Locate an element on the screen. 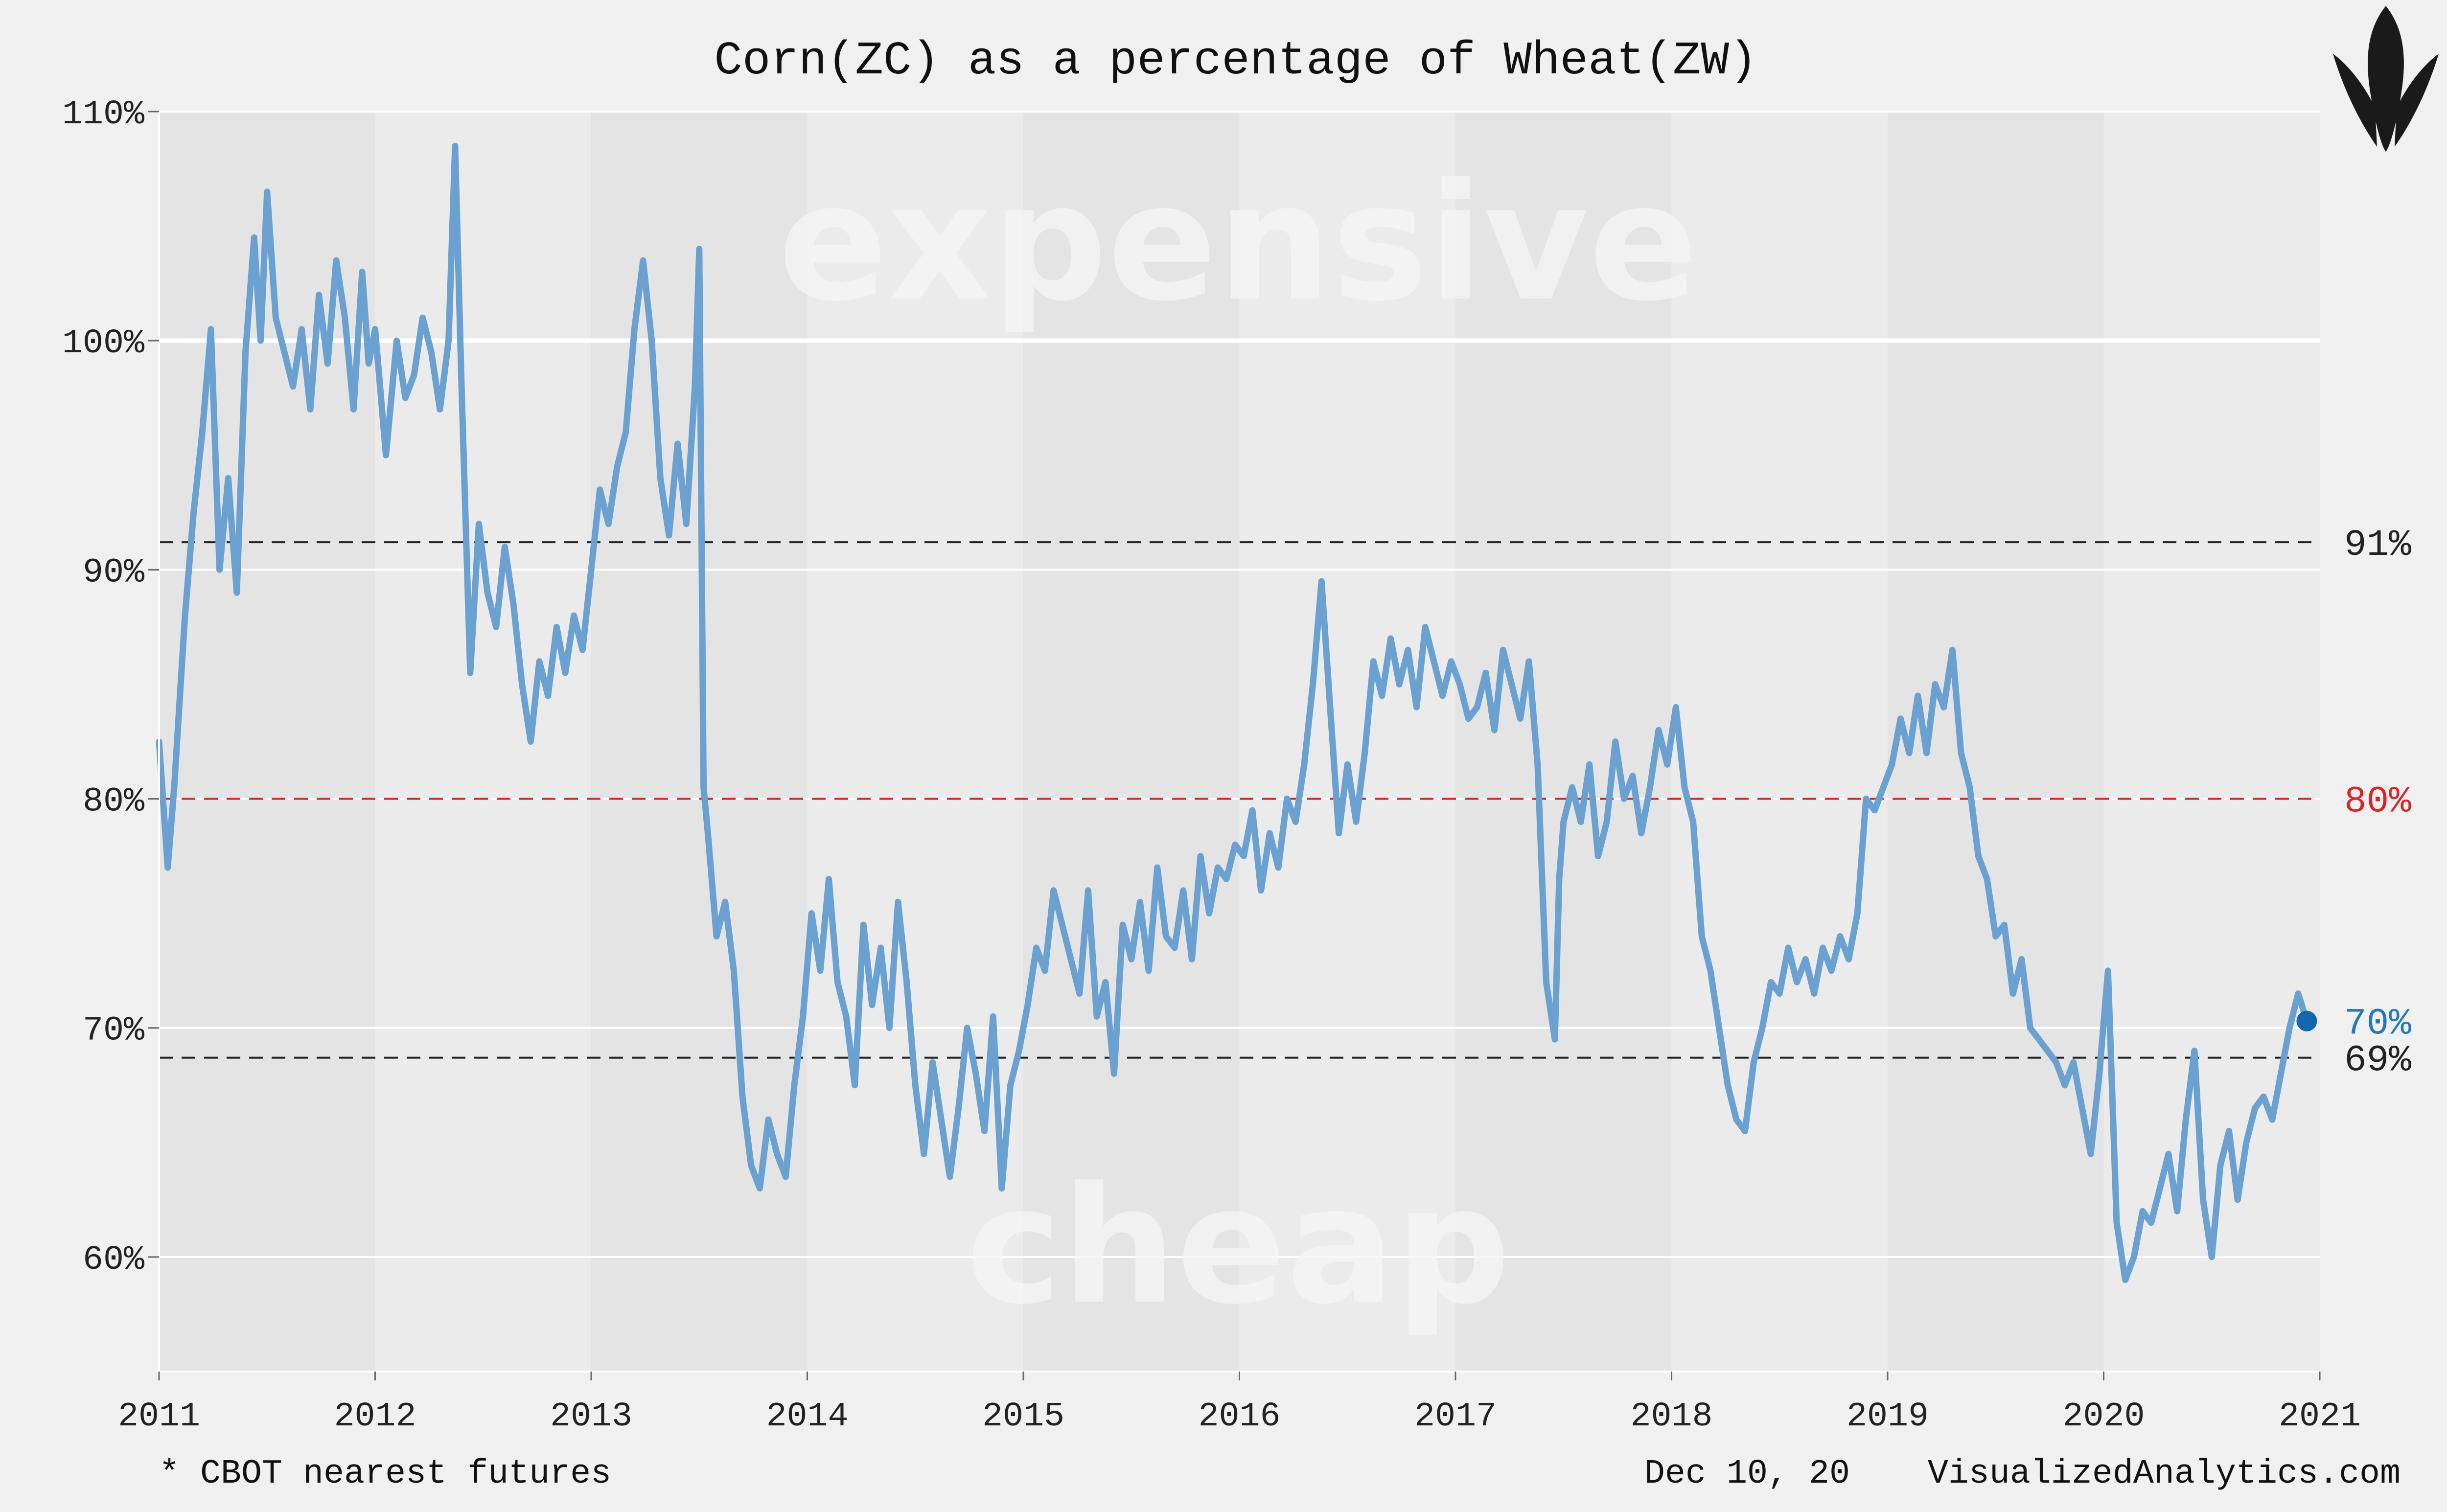  zone-label-cheap: cheap is located at coordinates (1238, 1246).